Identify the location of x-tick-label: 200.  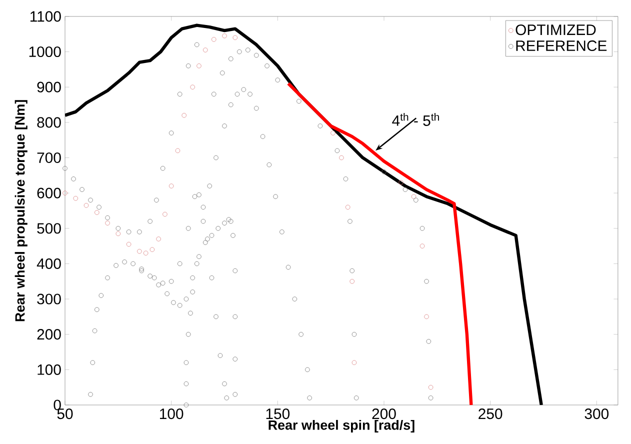
(384, 414).